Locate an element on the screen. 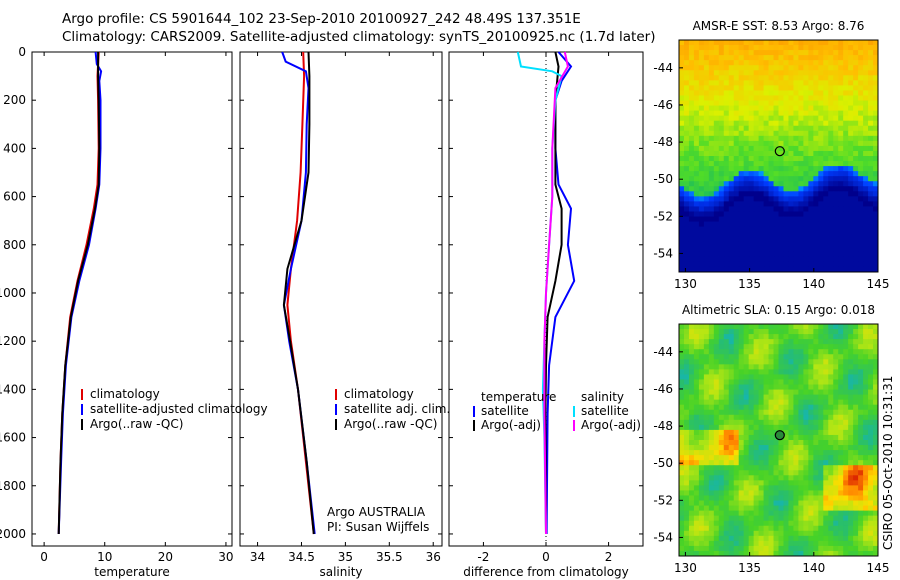  x-tick-label: 10 is located at coordinates (104, 557).